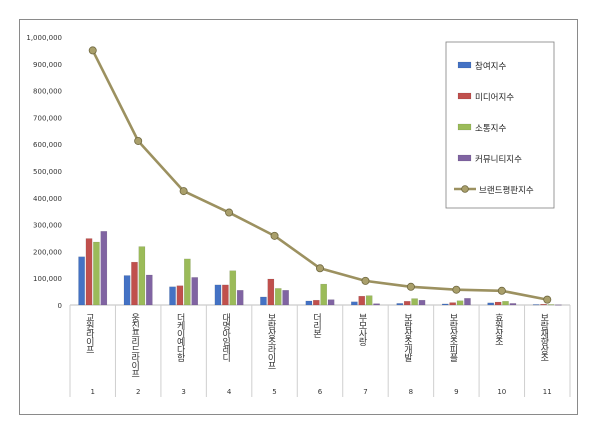 This screenshot has height=432, width=600. I want to click on legend-label: 참여지수, so click(490, 66).